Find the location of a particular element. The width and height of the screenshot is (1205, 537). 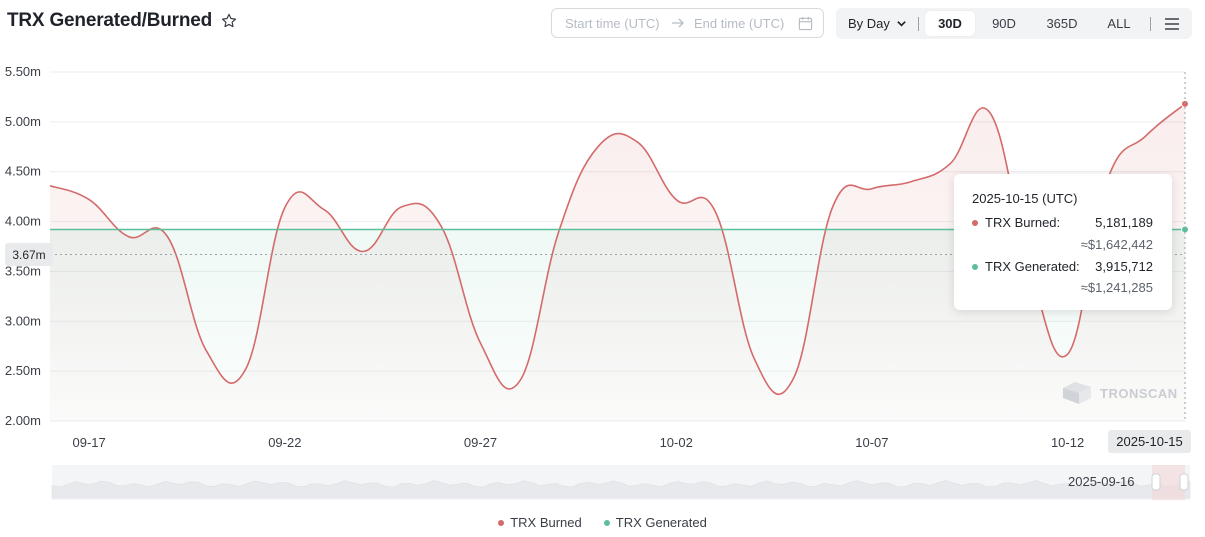

chart-toolbar: By Day 30D 90D 365D ALL is located at coordinates (1014, 23).